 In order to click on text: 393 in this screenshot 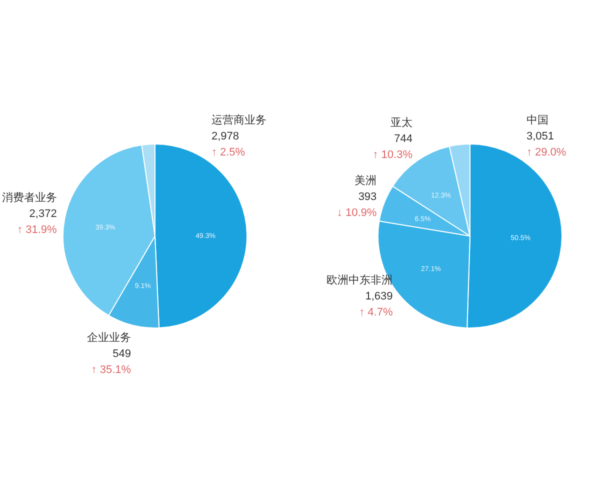, I will do `click(367, 197)`.